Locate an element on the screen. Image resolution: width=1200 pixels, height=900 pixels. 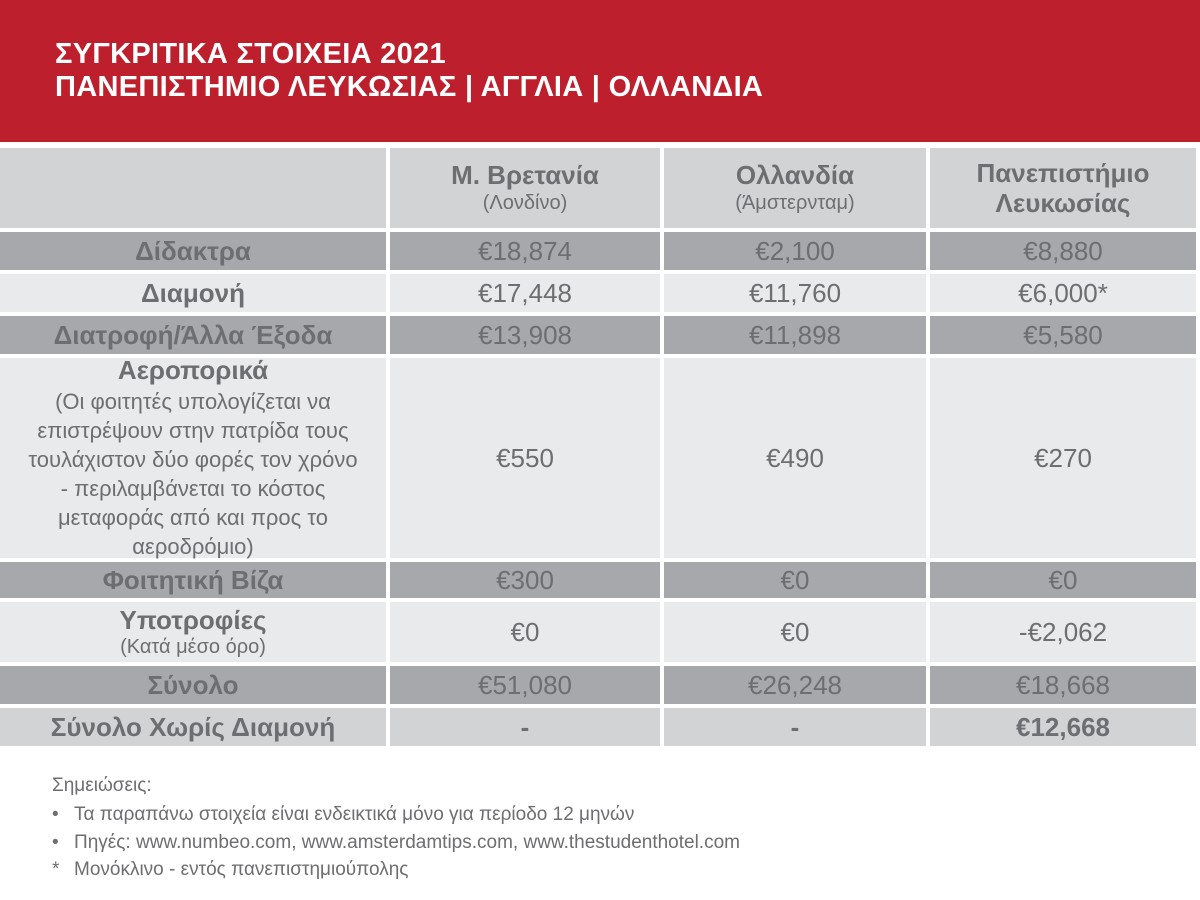
footnote-item: * Μονόκλινο - εντός πανεπιστημιούπολης is located at coordinates (626, 870).